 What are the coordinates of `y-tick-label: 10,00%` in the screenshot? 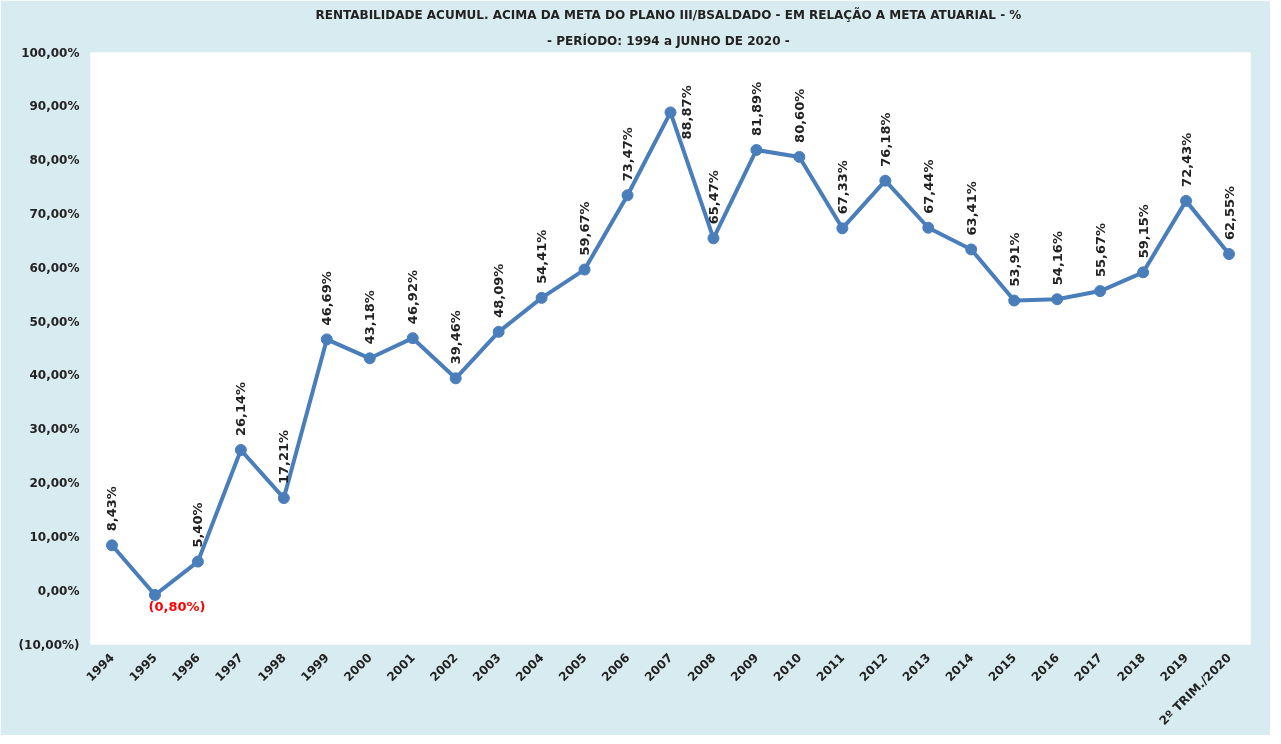 It's located at (54, 536).